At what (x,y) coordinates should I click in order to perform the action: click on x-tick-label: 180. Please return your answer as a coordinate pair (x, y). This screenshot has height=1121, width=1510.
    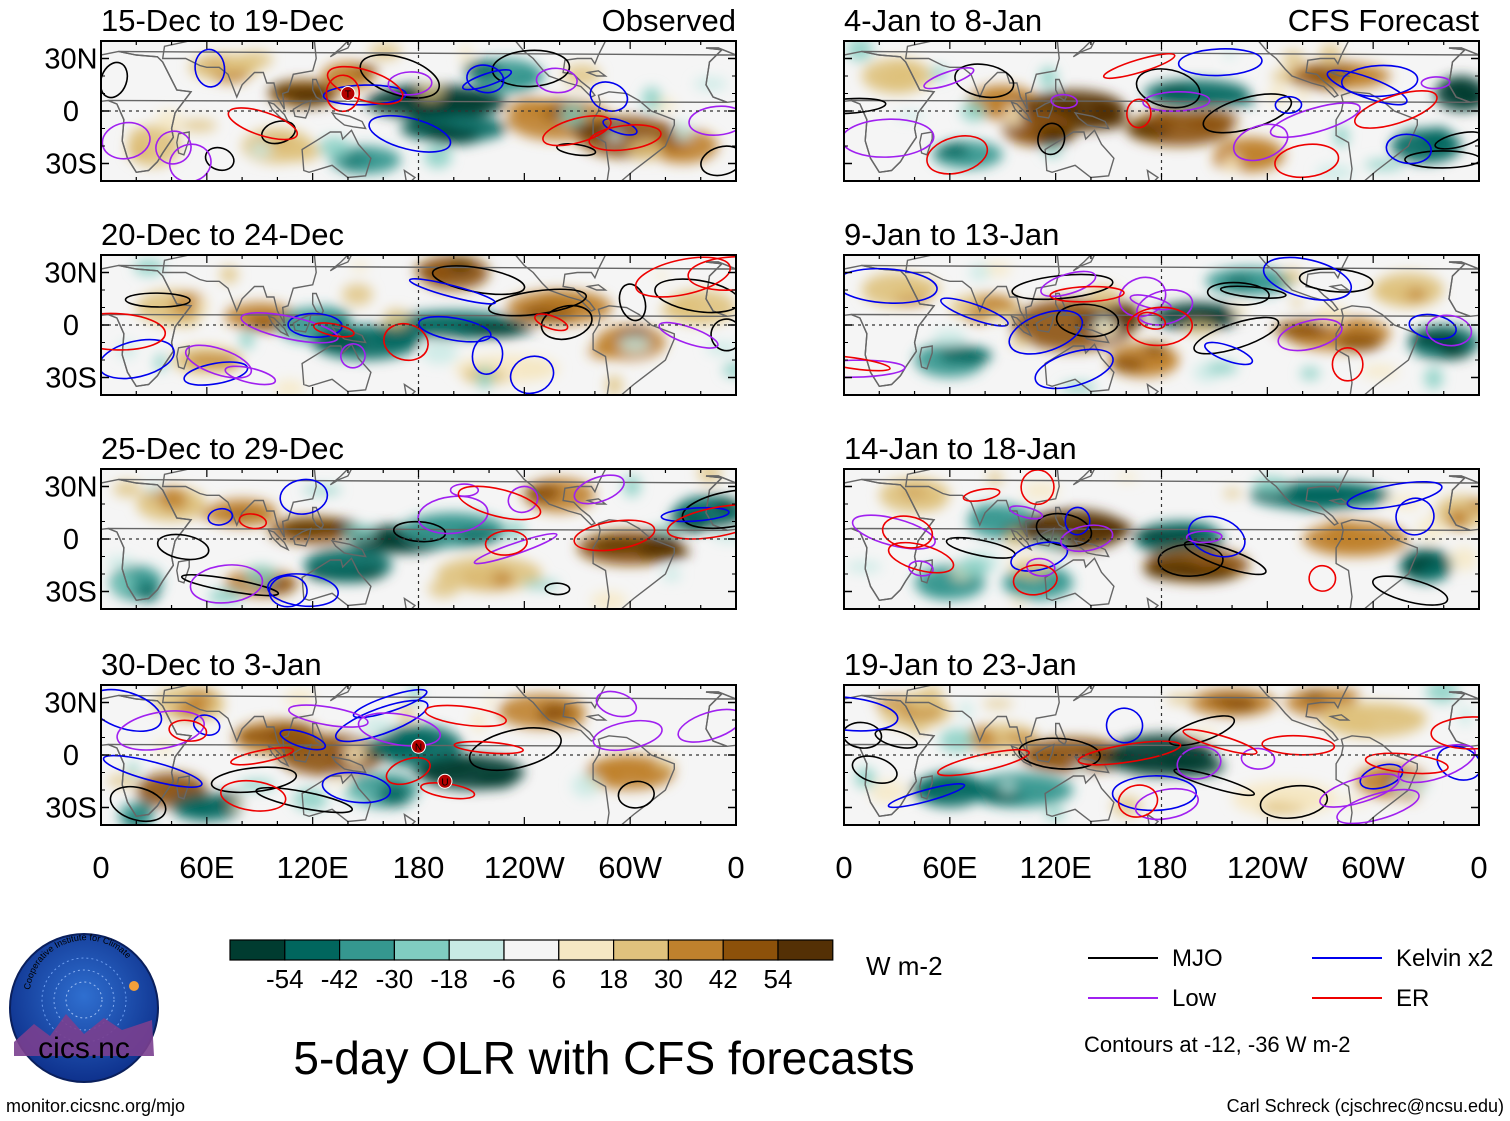
    Looking at the image, I should click on (419, 867).